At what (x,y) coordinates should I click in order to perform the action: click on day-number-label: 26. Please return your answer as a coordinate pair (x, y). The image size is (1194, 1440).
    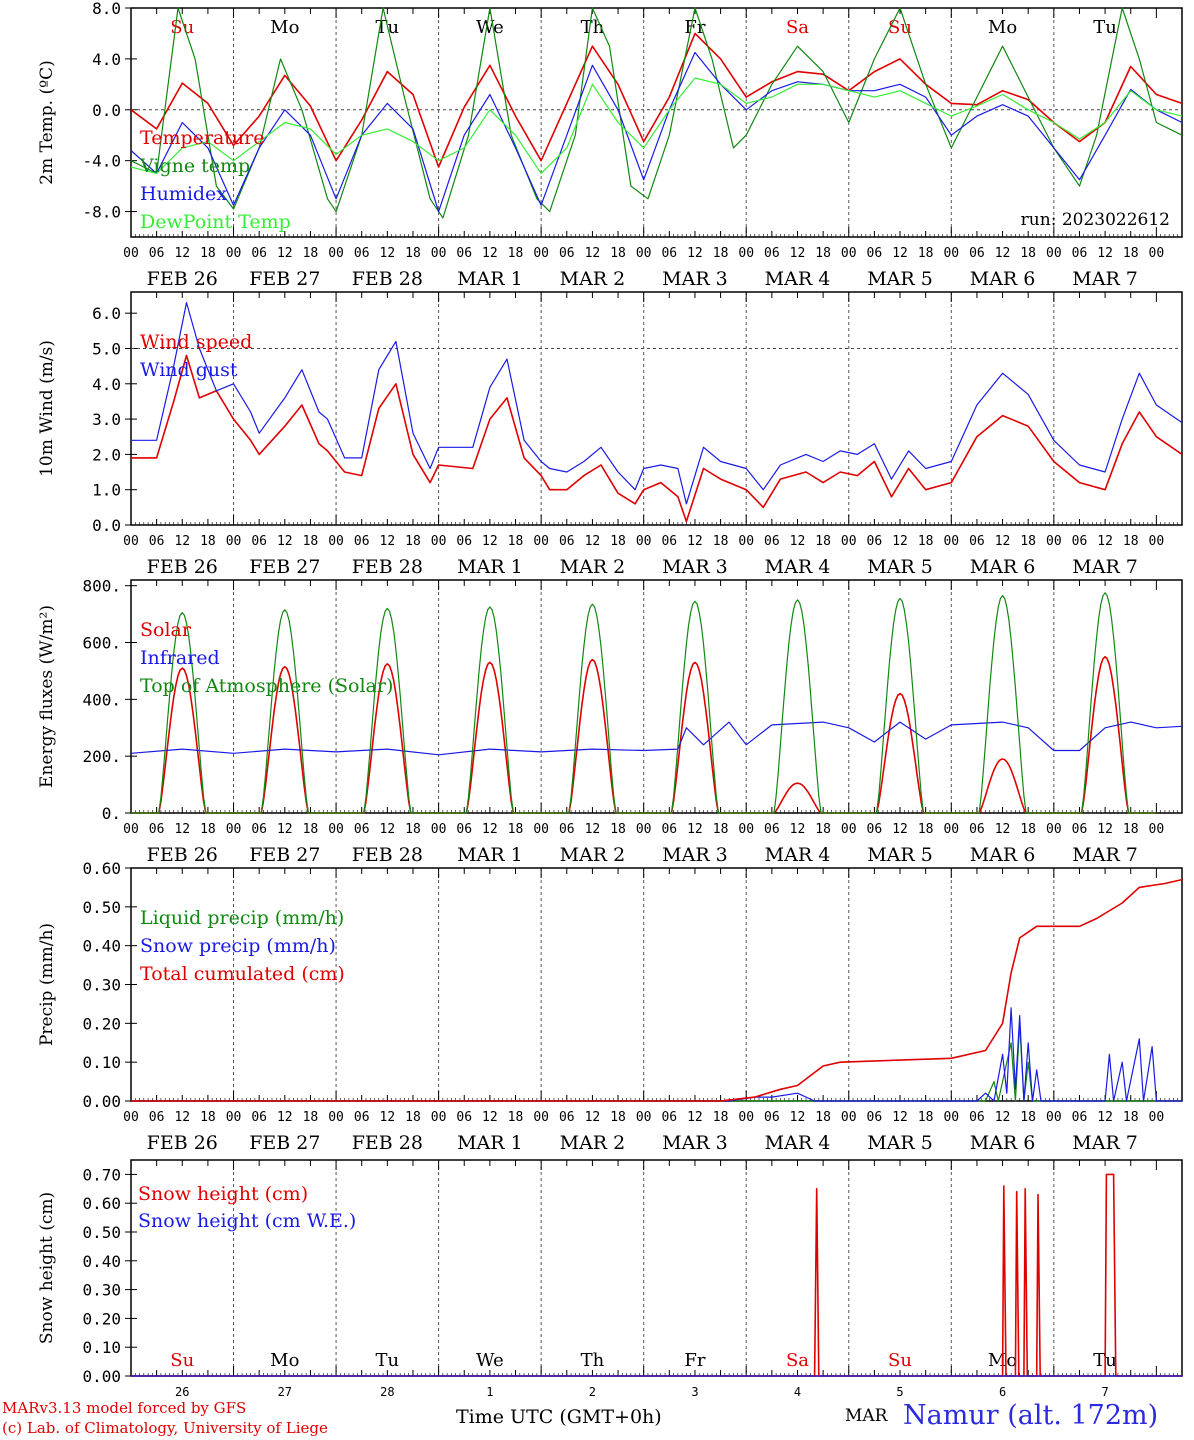
    Looking at the image, I should click on (182, 1392).